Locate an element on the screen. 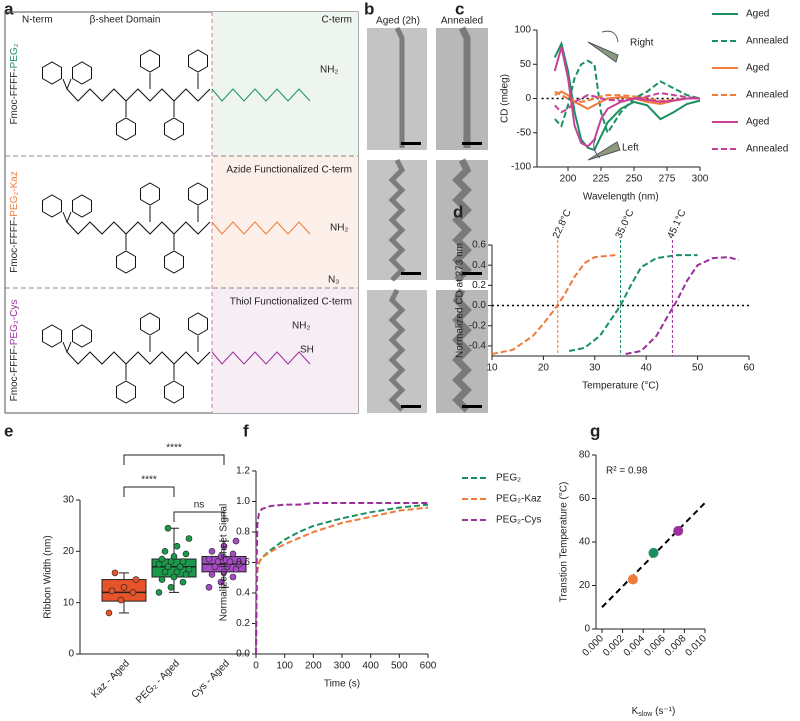 The height and width of the screenshot is (721, 800). transition-label: 35.0°C is located at coordinates (625, 224).